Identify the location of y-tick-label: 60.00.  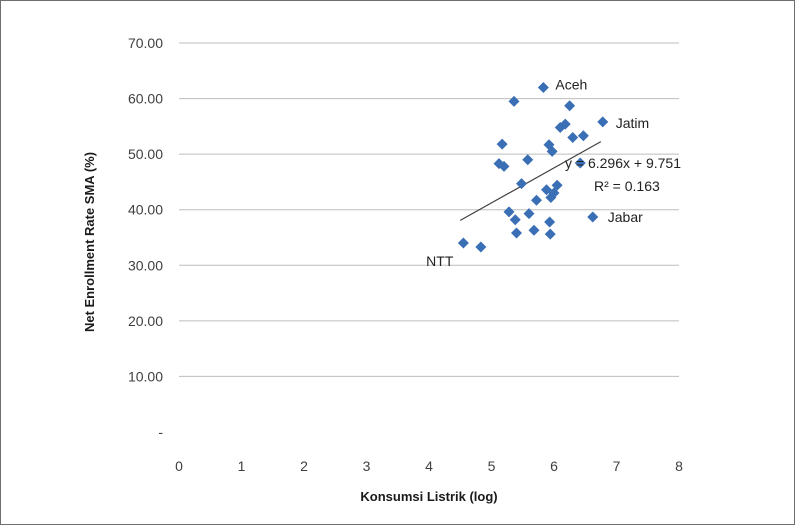
(145, 99).